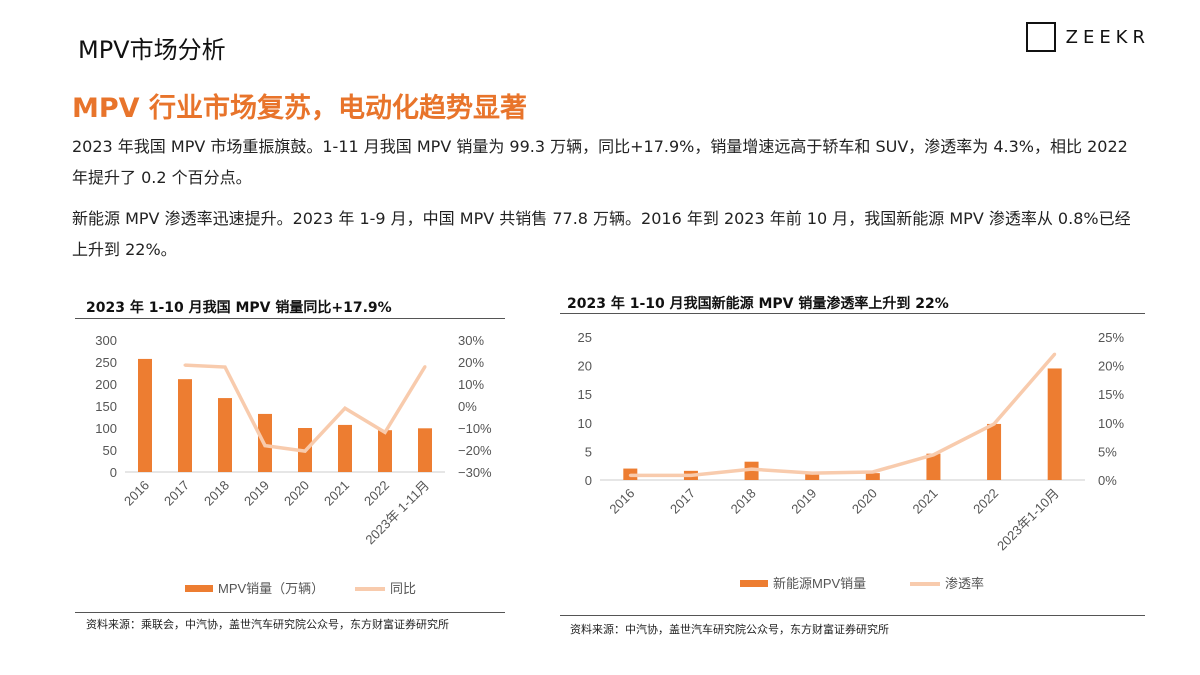 This screenshot has width=1200, height=675. Describe the element at coordinates (1040, 37) in the screenshot. I see `logo-mark-icon` at that location.